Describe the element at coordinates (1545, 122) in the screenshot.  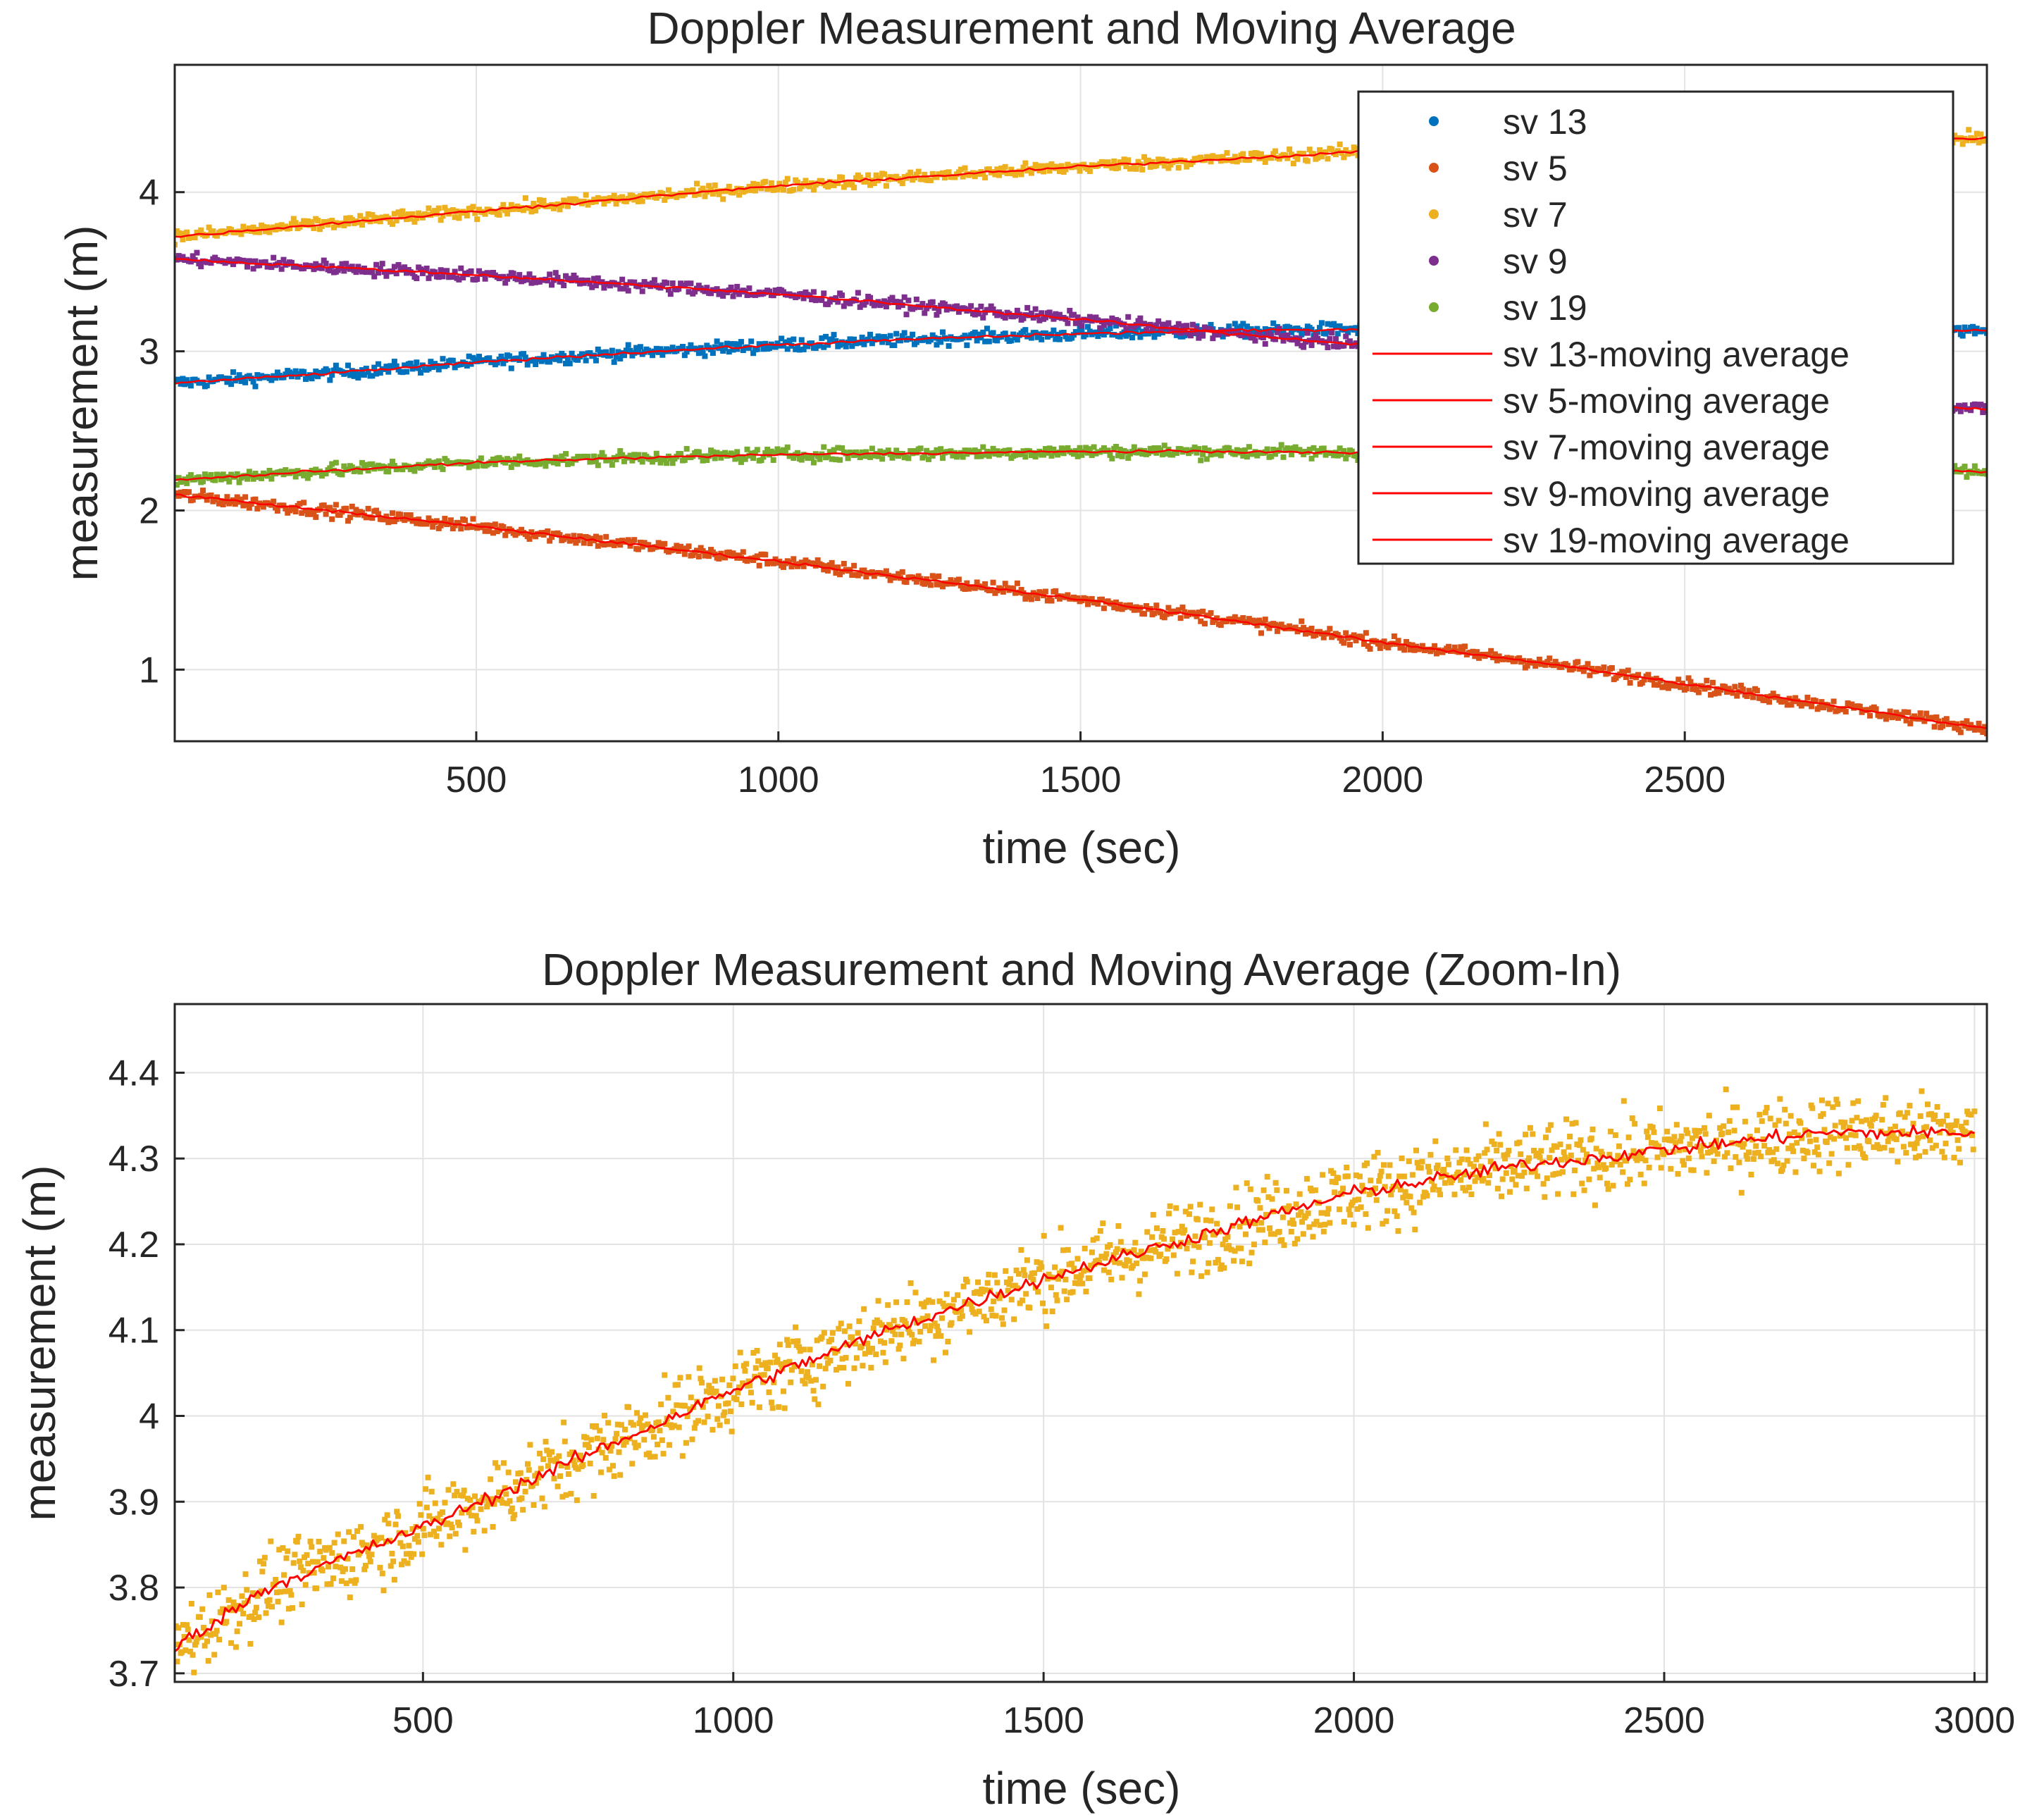
I see `legend-label-sv13: sv 13` at that location.